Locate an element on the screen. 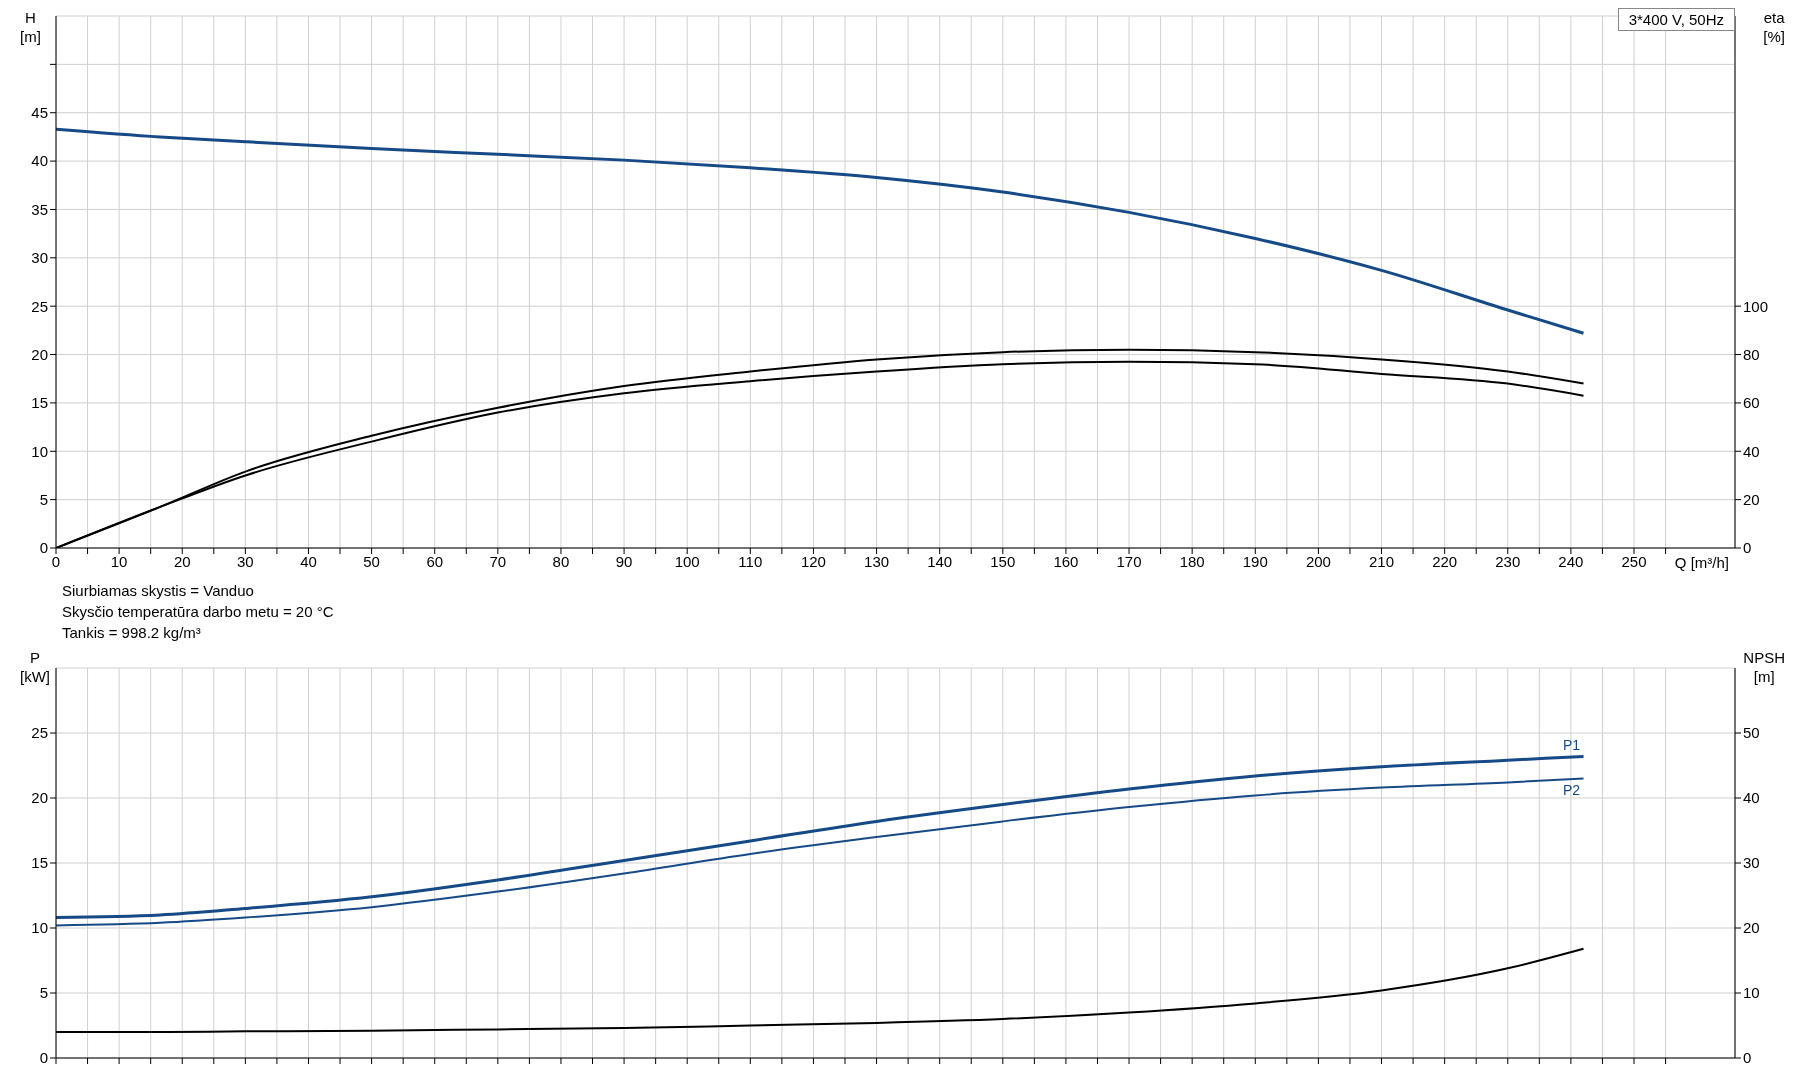  text: Skysčio temperatūra darbo metu = 20 °C is located at coordinates (198, 612).